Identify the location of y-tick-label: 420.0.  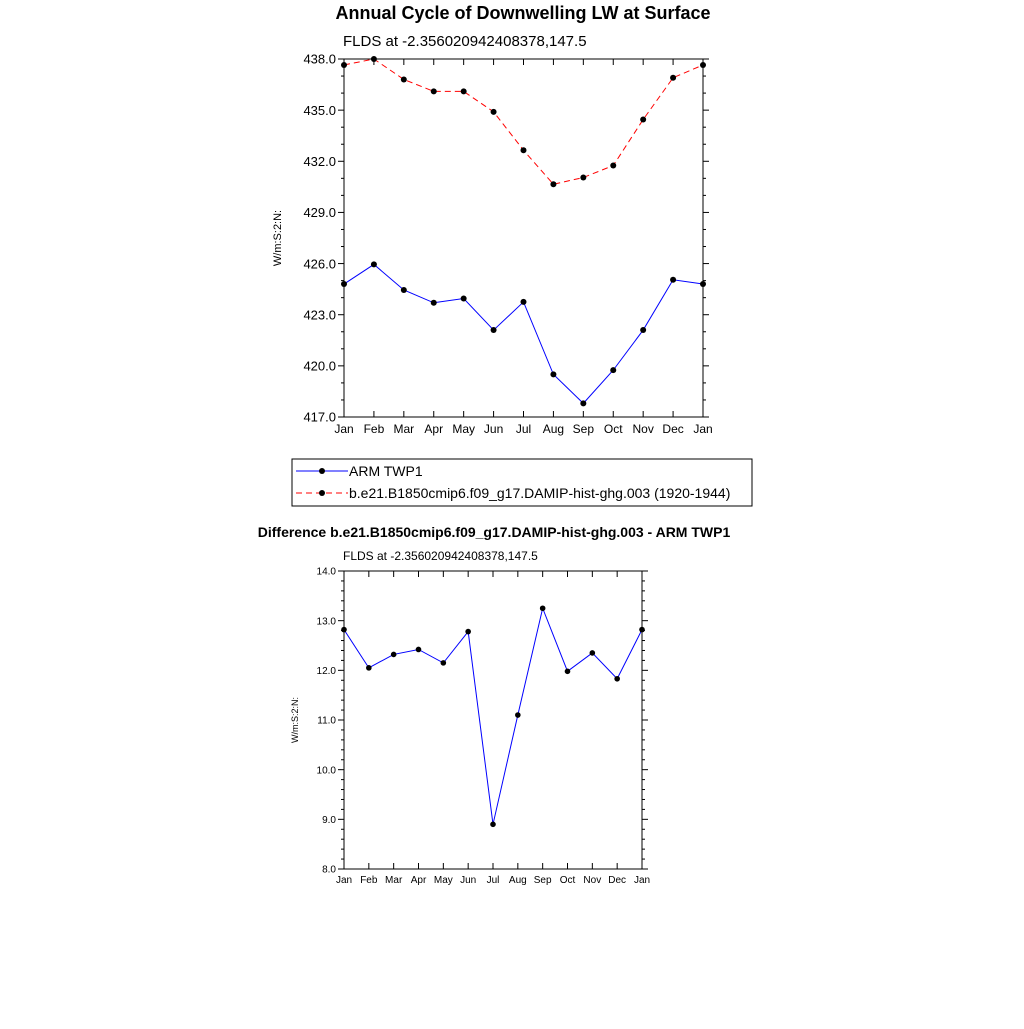
(319, 366).